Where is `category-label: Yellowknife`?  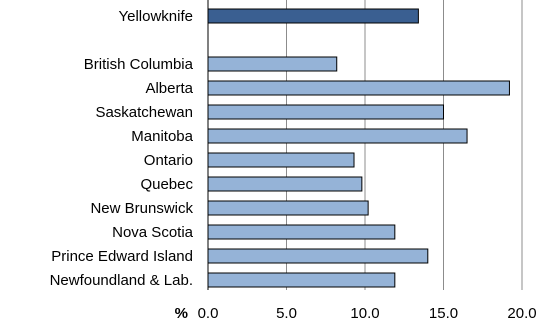
category-label: Yellowknife is located at coordinates (156, 16).